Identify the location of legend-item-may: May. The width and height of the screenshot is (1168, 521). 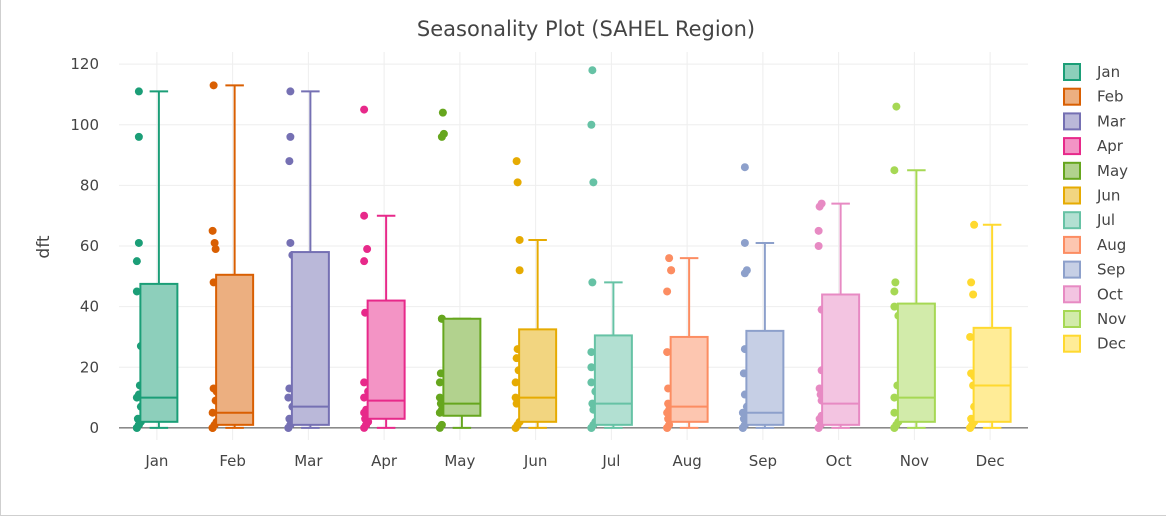
(1095, 170).